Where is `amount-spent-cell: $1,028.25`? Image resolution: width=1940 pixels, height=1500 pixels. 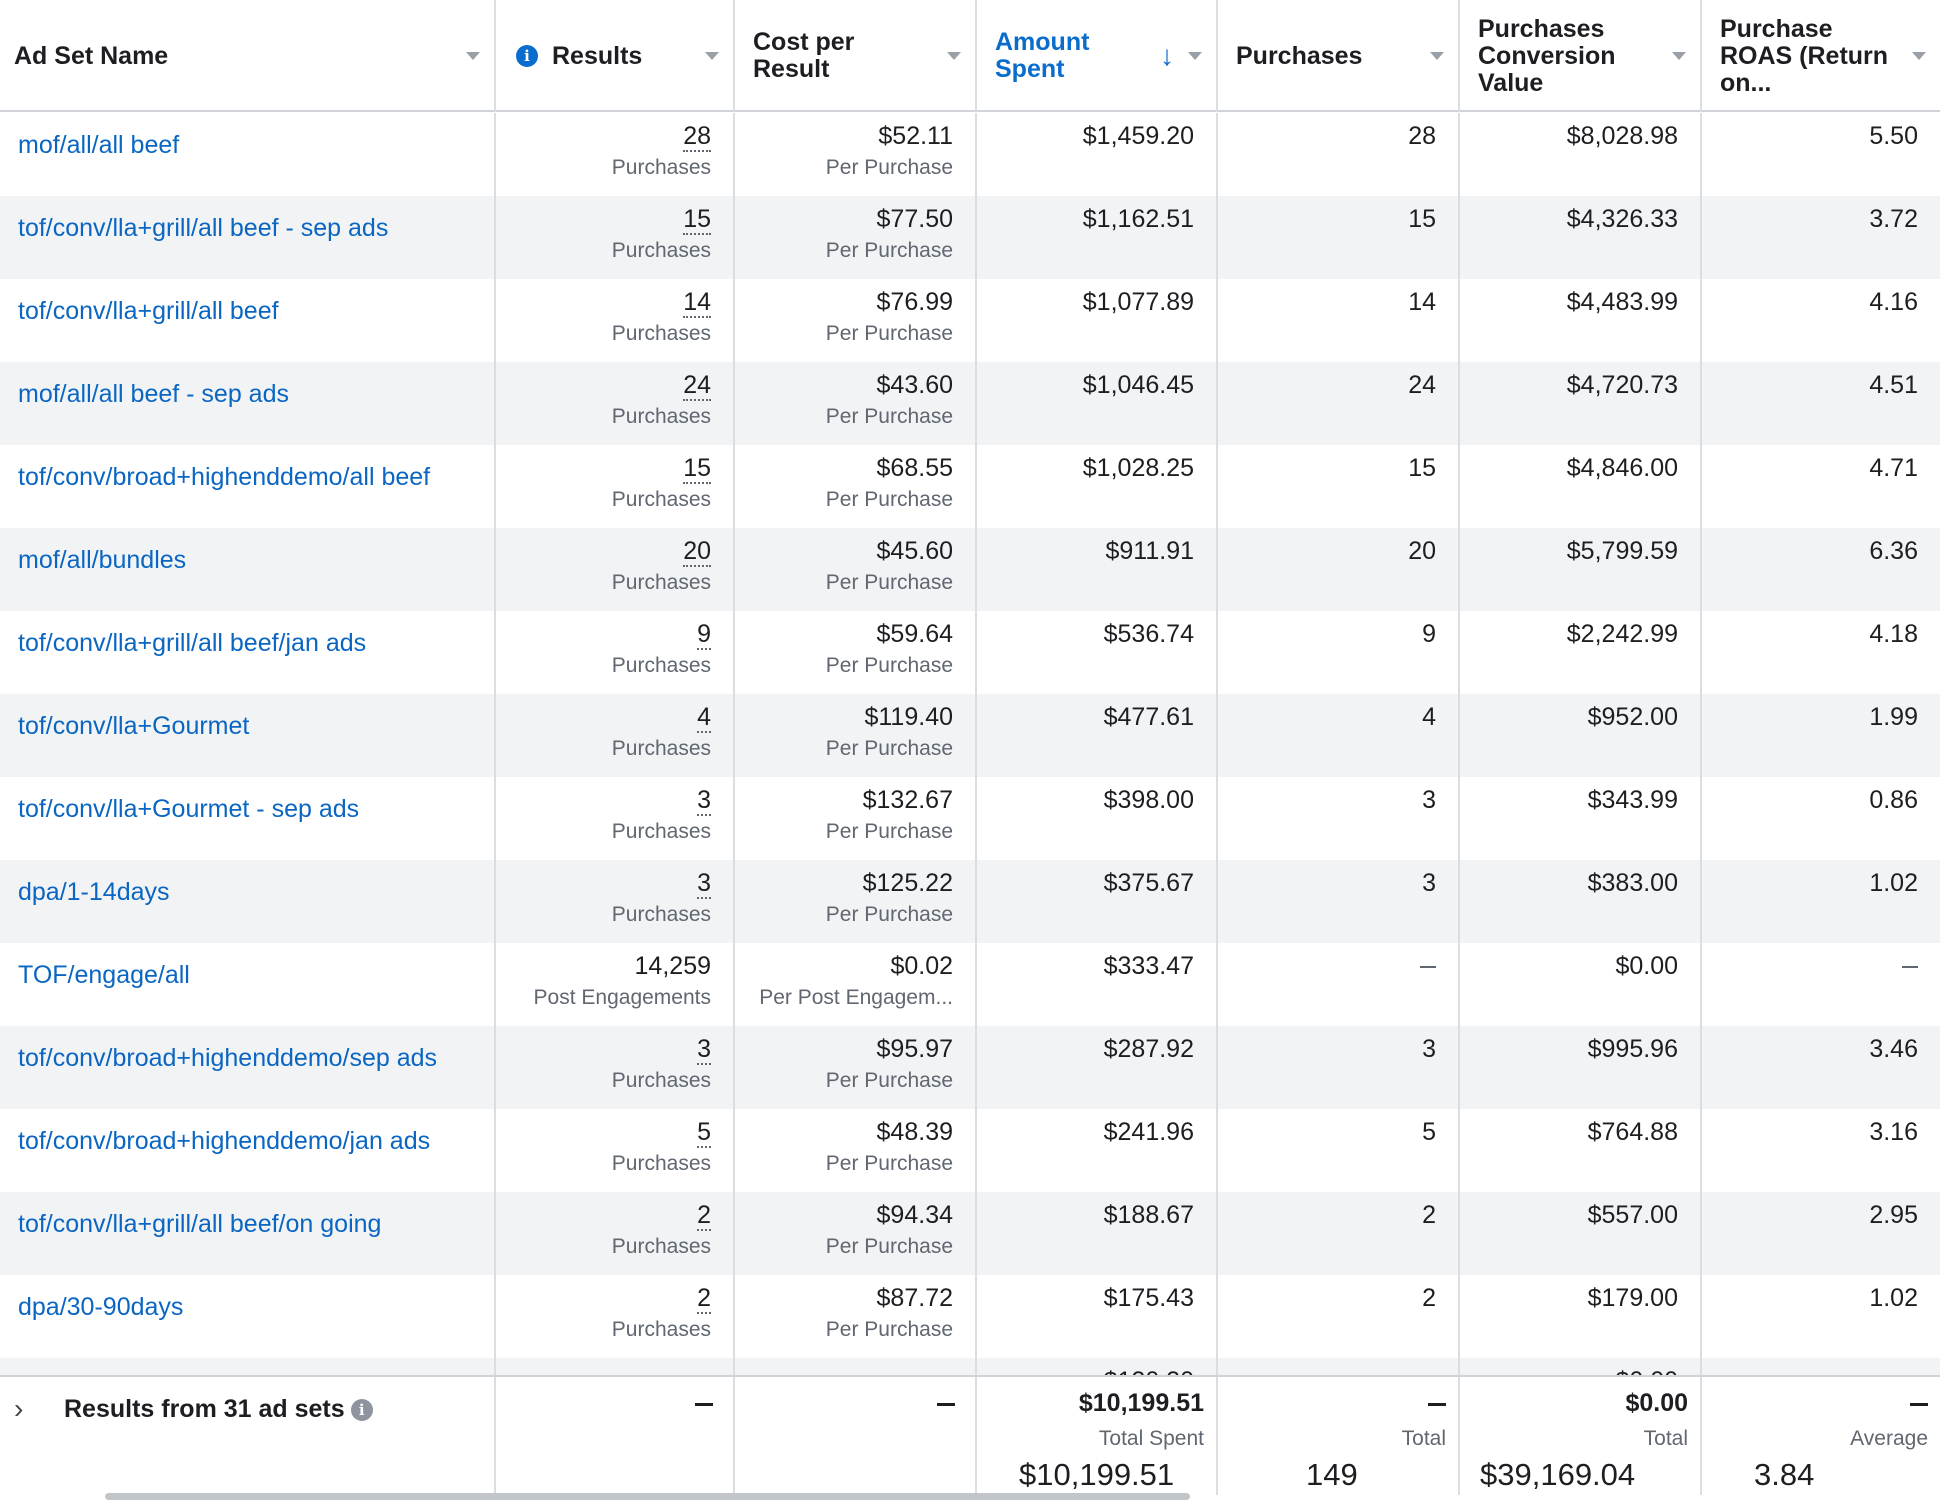 amount-spent-cell: $1,028.25 is located at coordinates (1097, 486).